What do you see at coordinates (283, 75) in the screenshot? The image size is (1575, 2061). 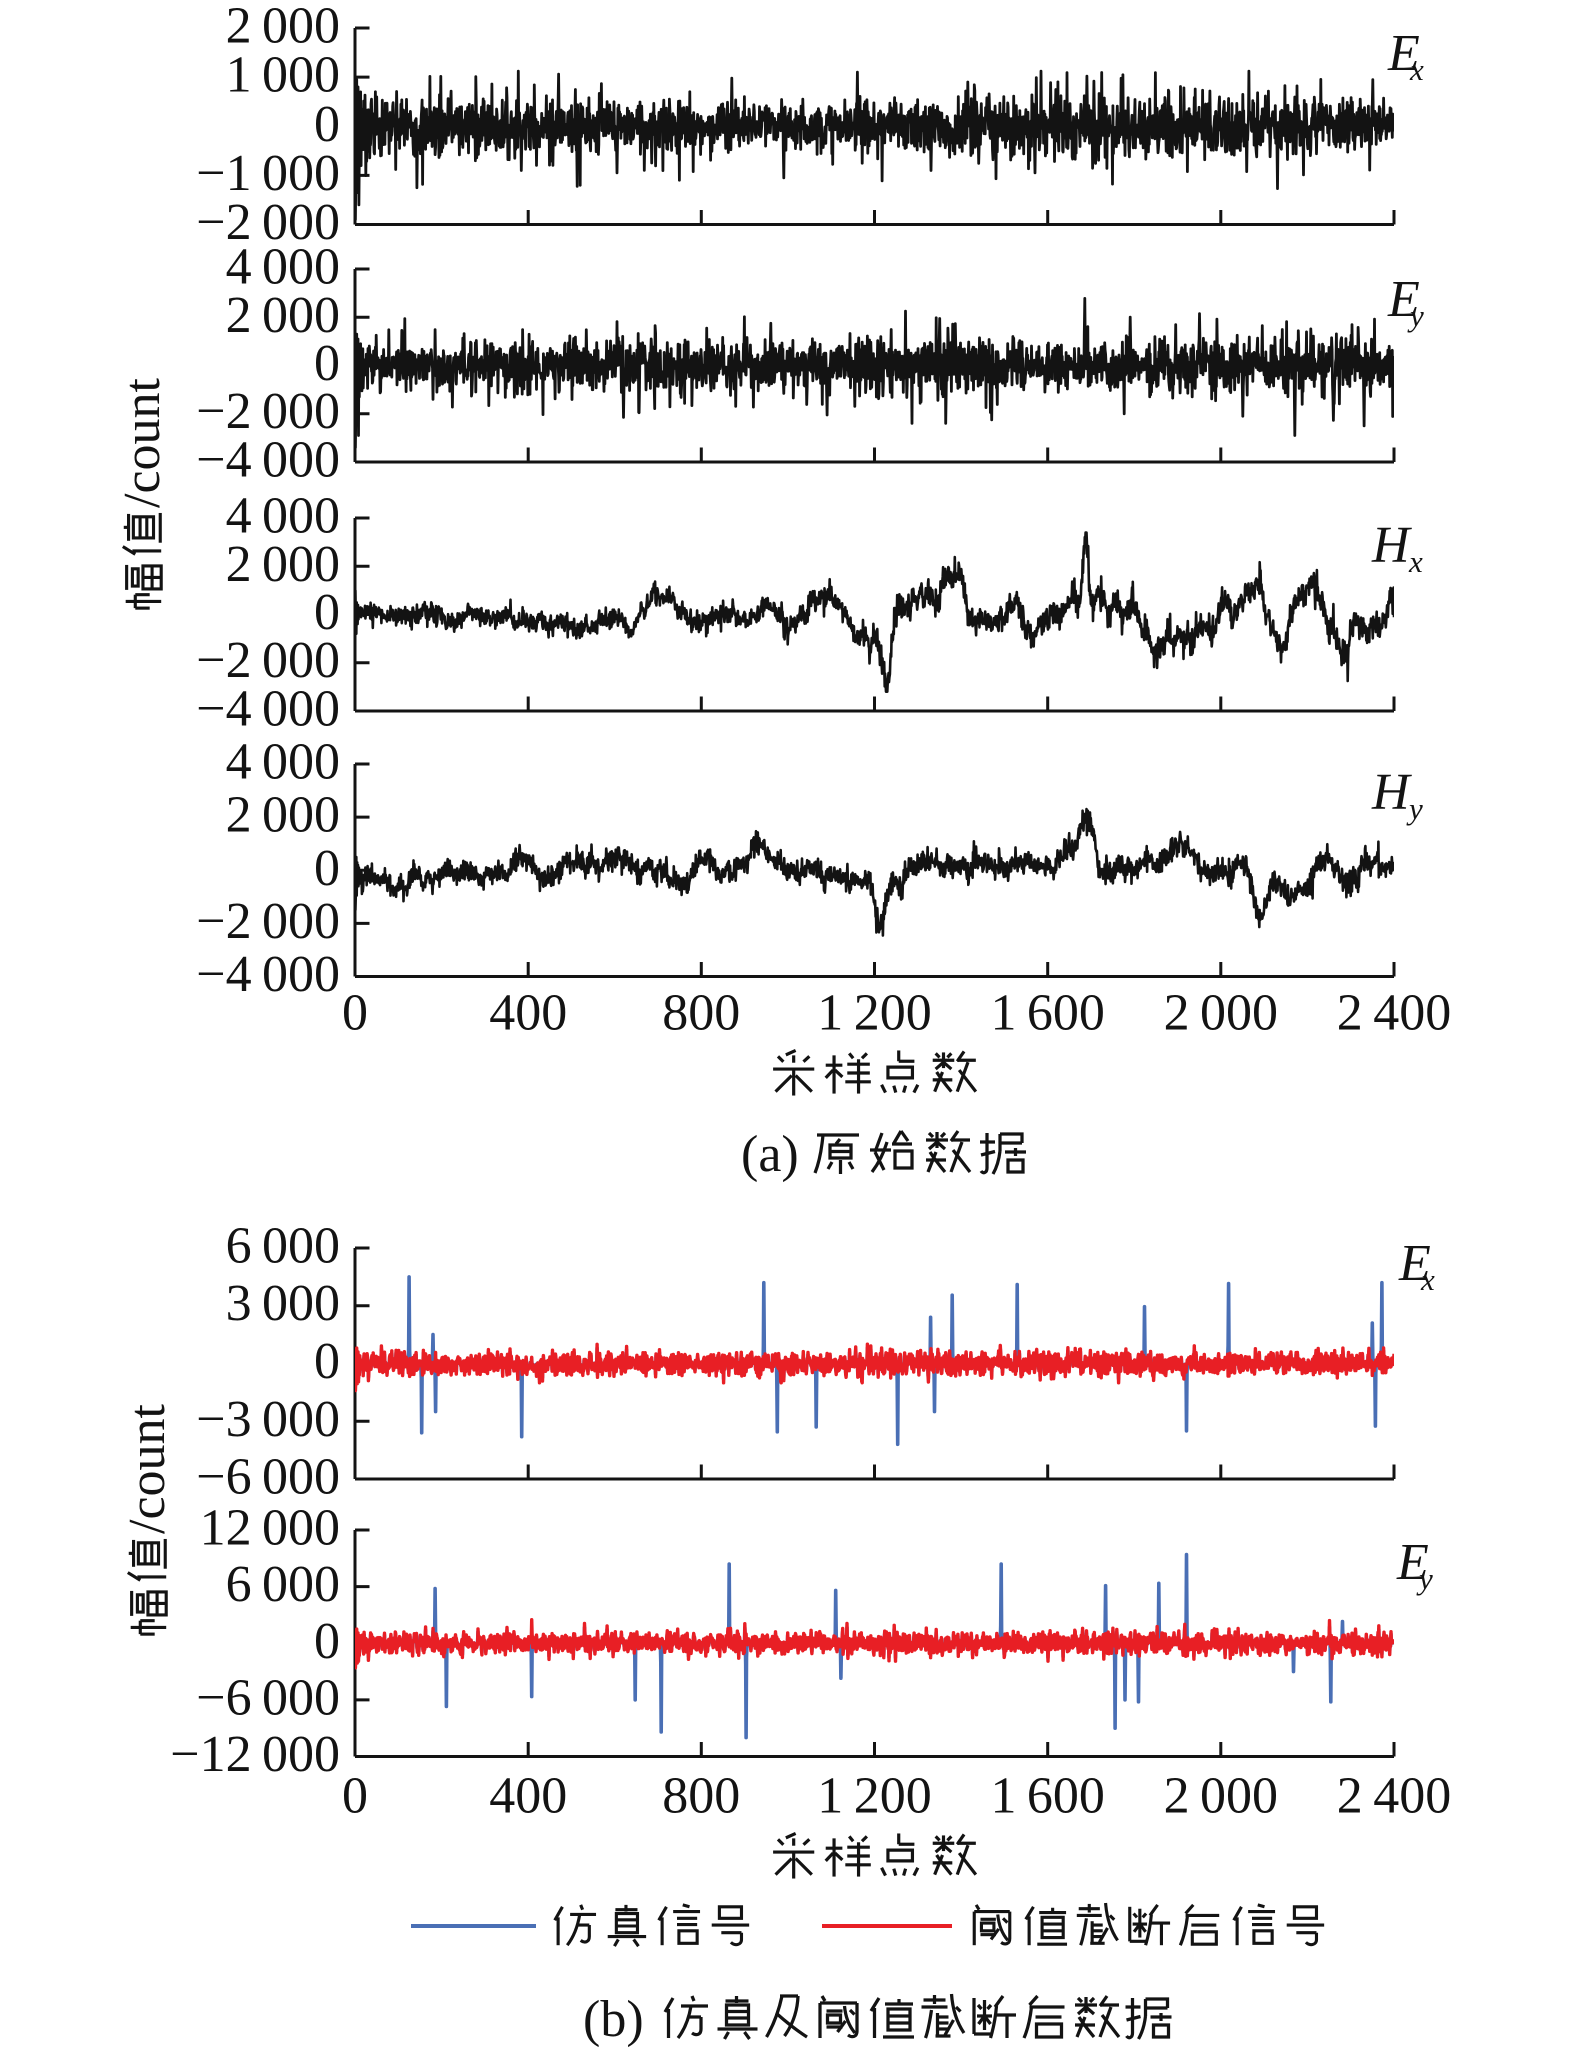 I see `svg-text: 1 000` at bounding box center [283, 75].